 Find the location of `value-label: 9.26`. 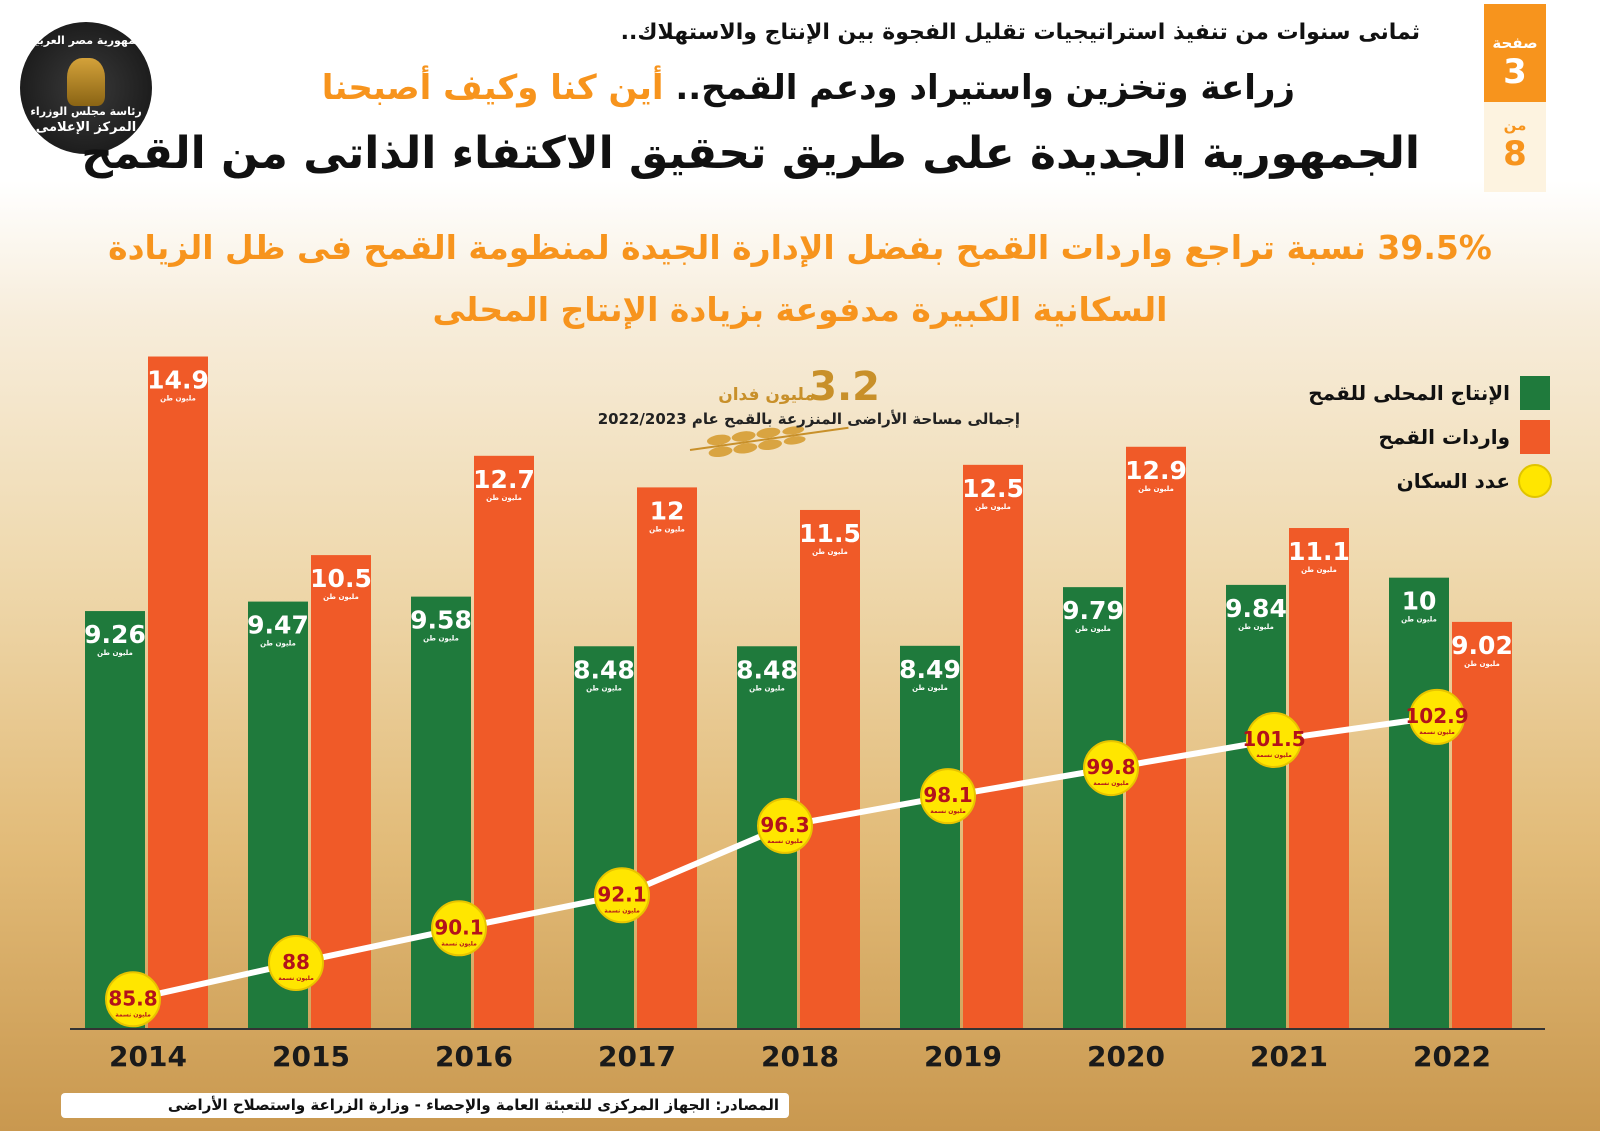

value-label: 9.26 is located at coordinates (115, 634).